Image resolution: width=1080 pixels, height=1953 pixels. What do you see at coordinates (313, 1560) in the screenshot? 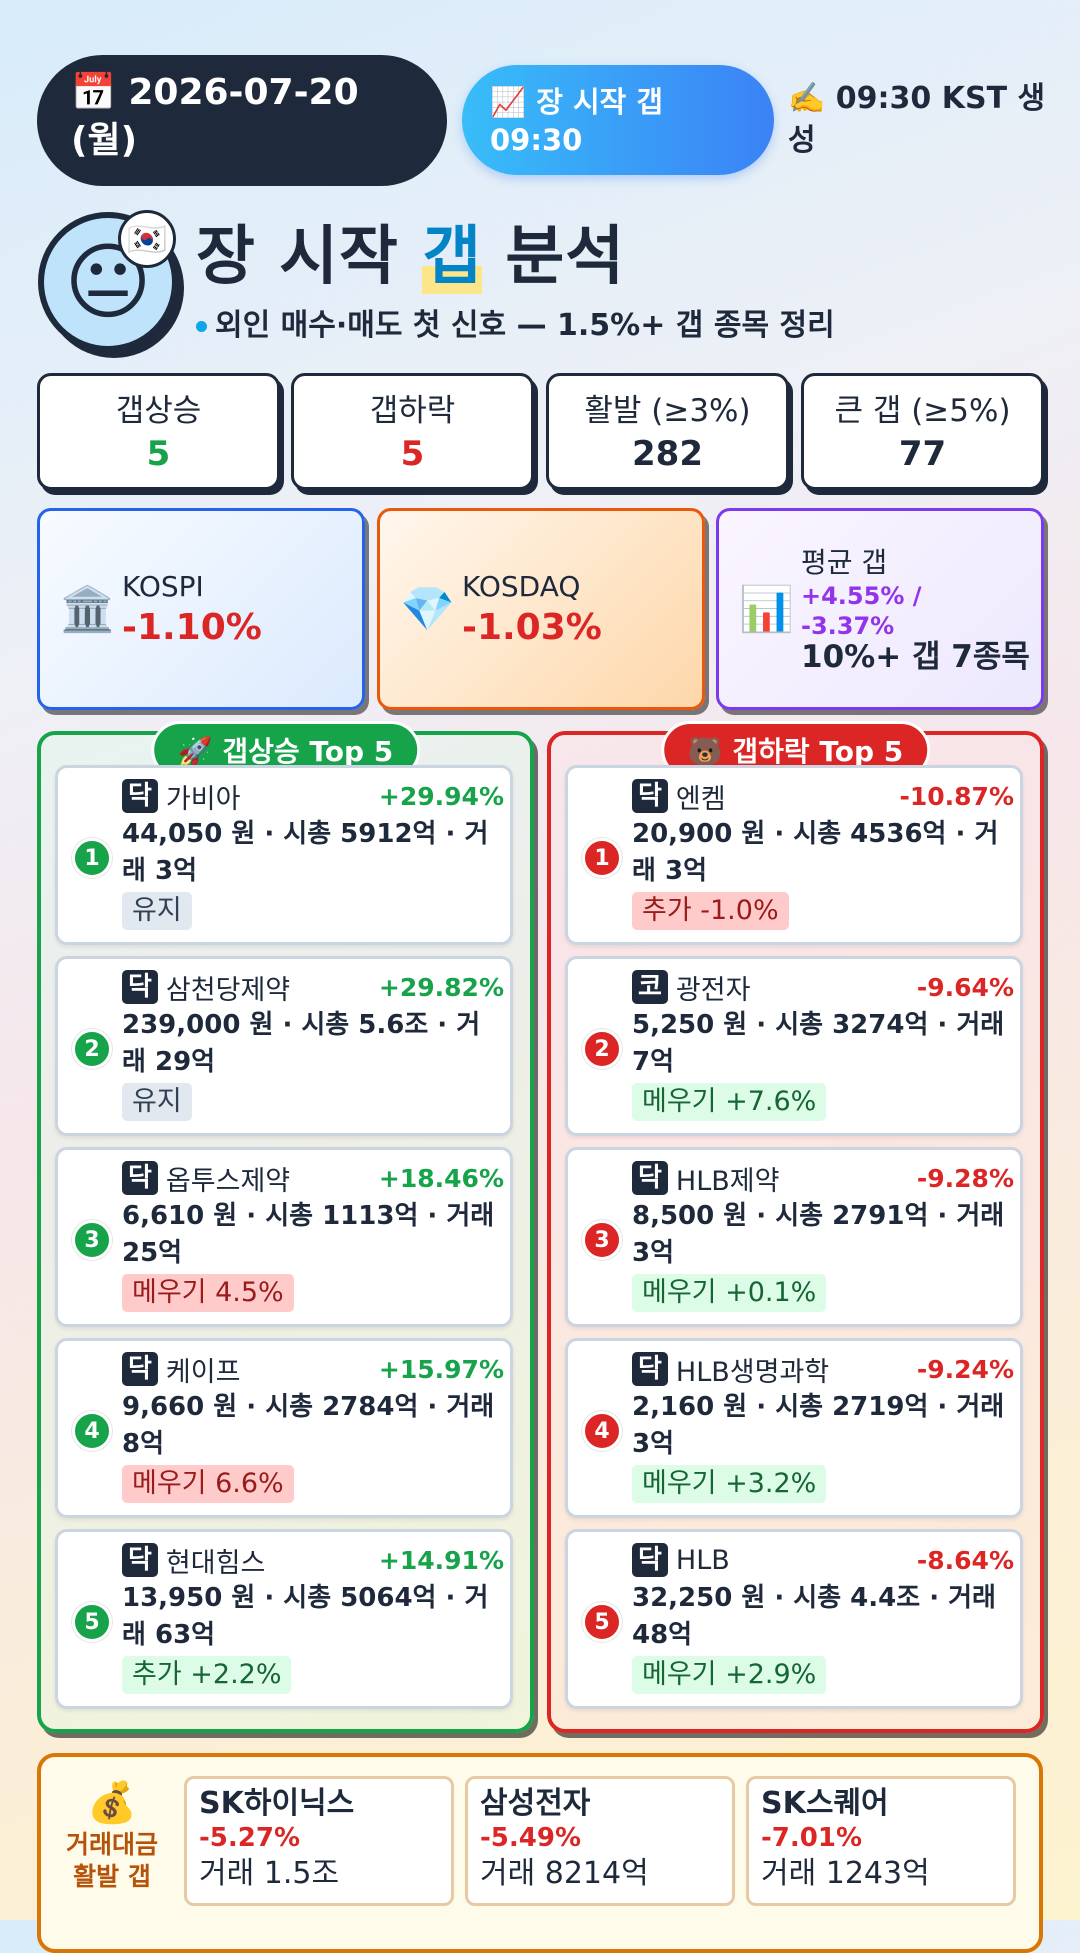
I see `stock-header: 닥 현대힘스 +14.91%` at bounding box center [313, 1560].